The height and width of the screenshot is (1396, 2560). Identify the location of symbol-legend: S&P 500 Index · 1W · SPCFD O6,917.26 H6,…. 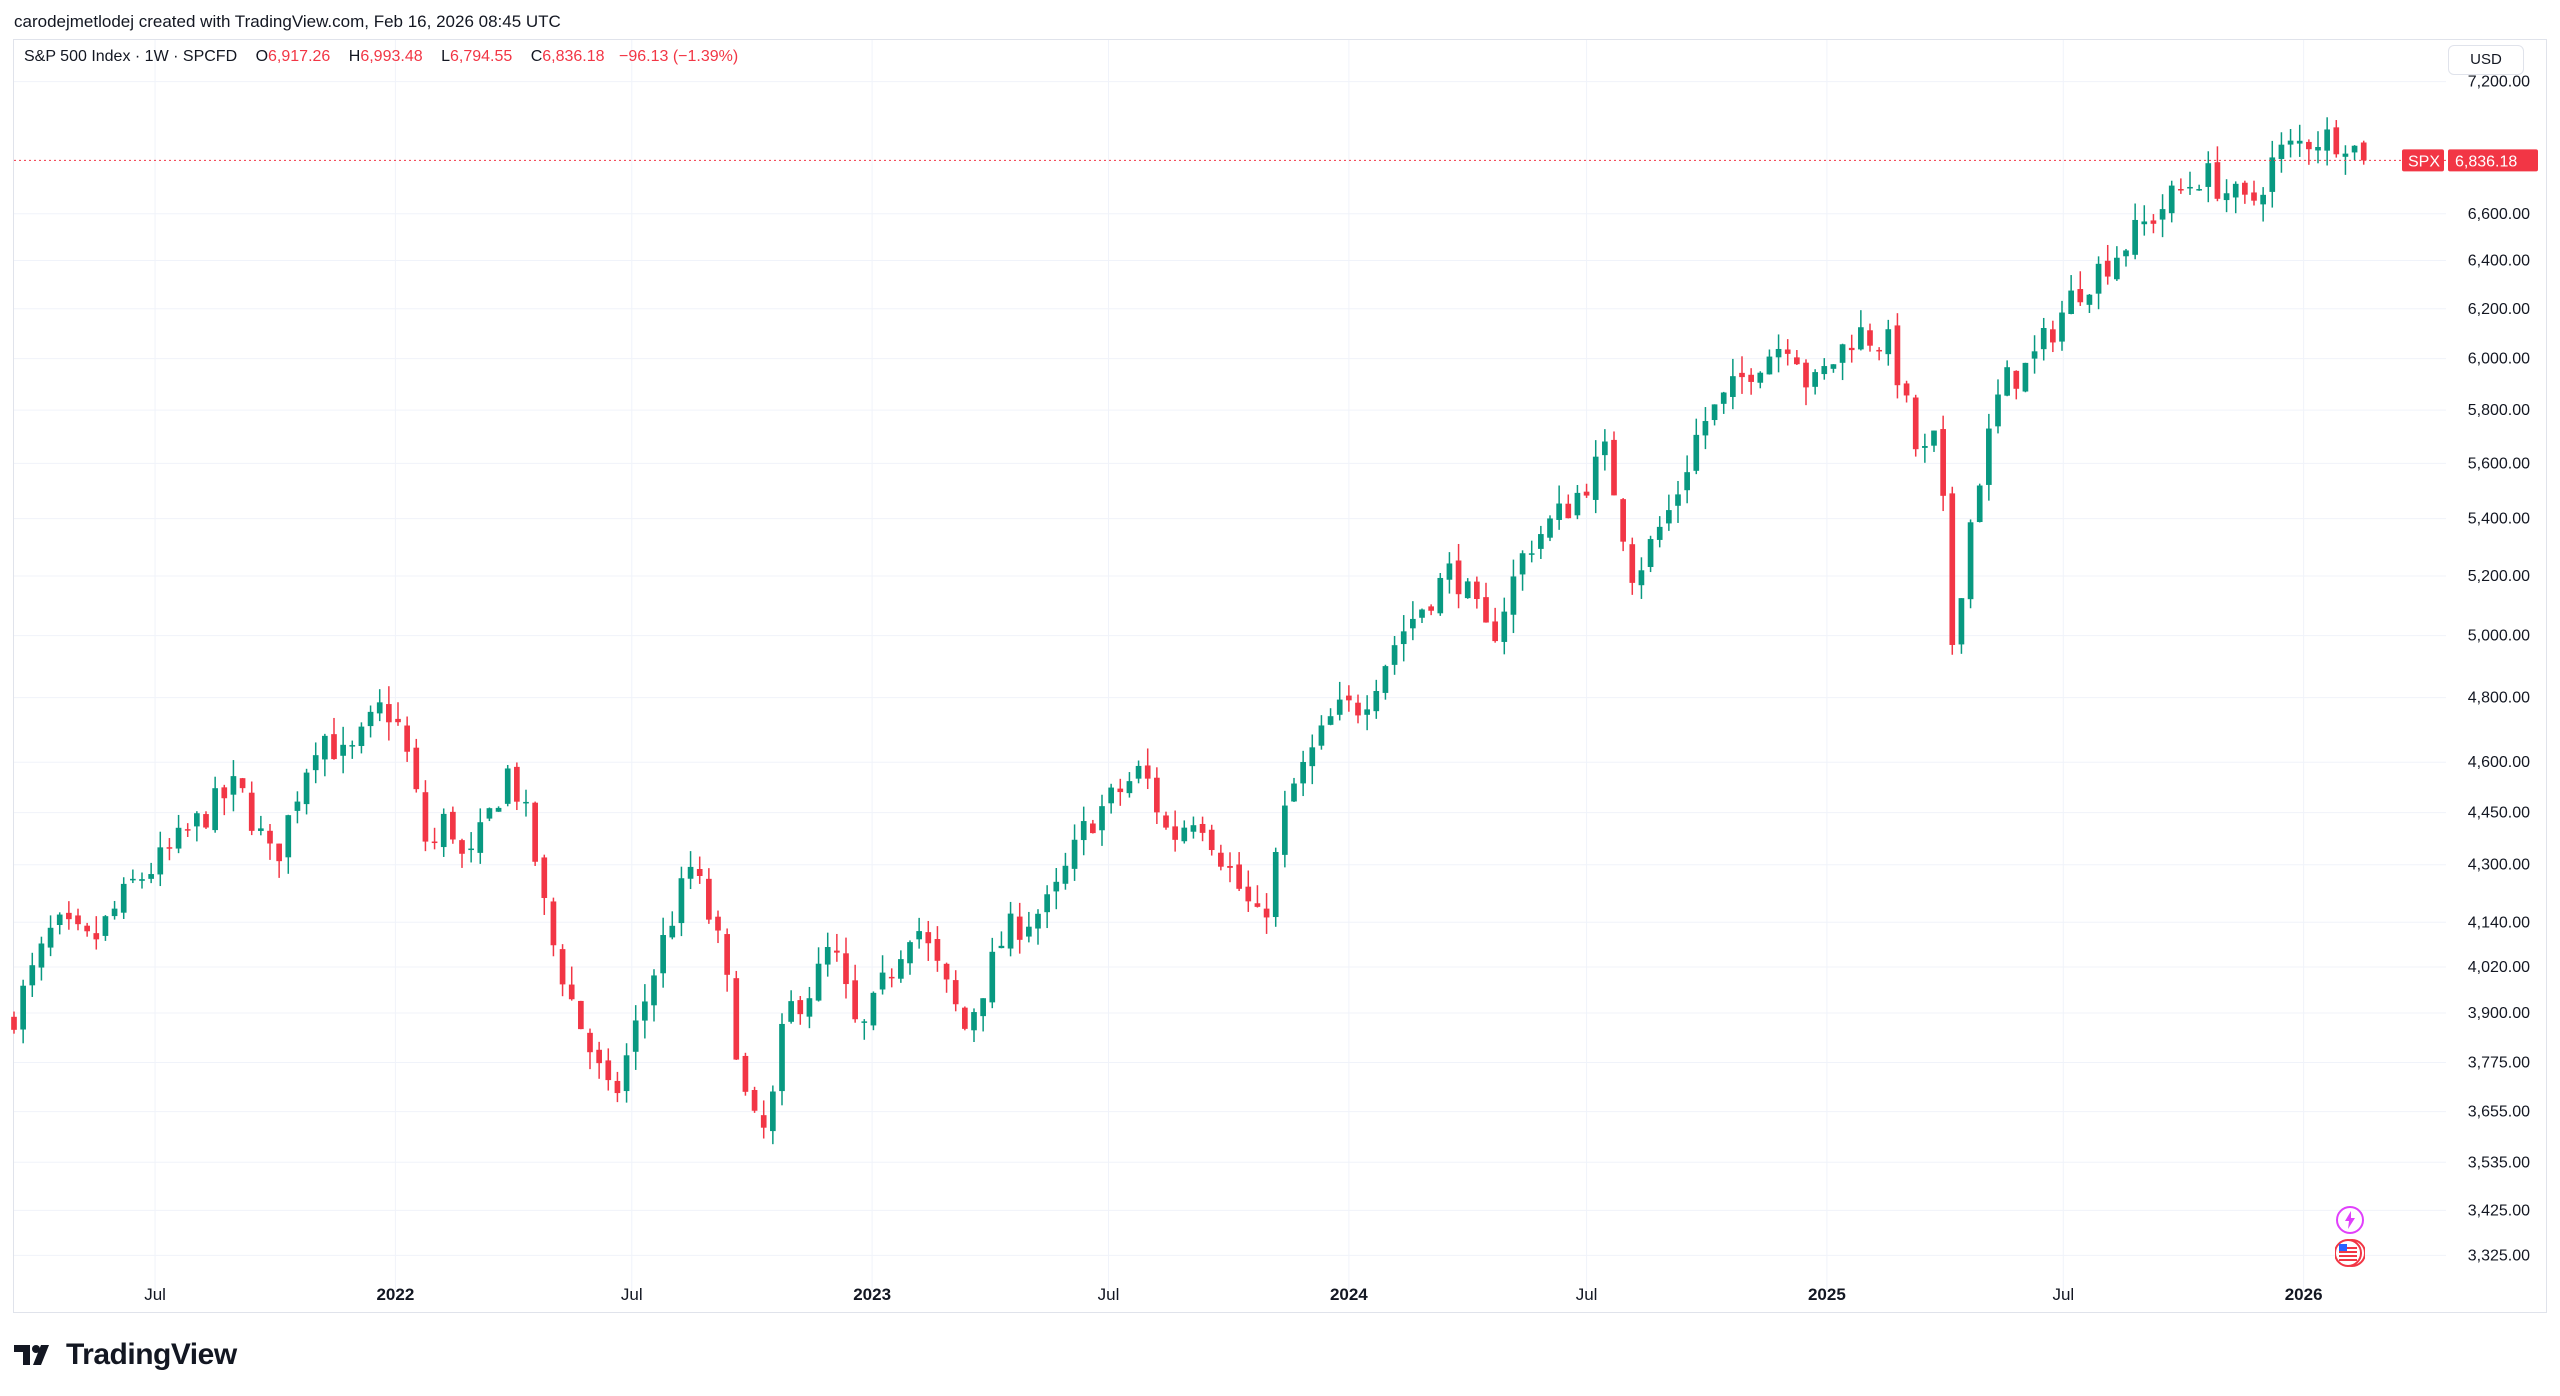
(381, 57).